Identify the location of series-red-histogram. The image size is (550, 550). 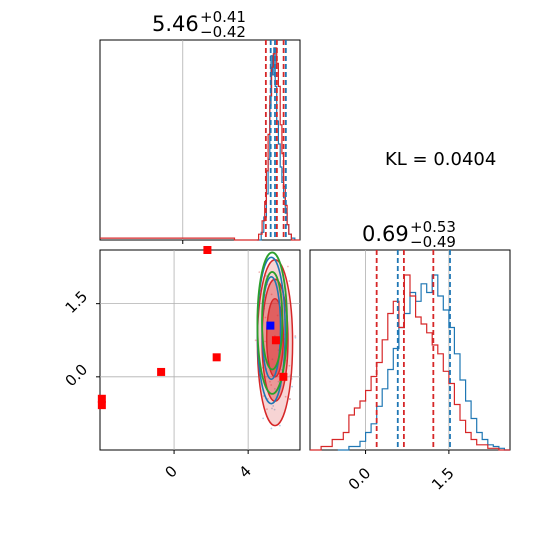
(410, 362).